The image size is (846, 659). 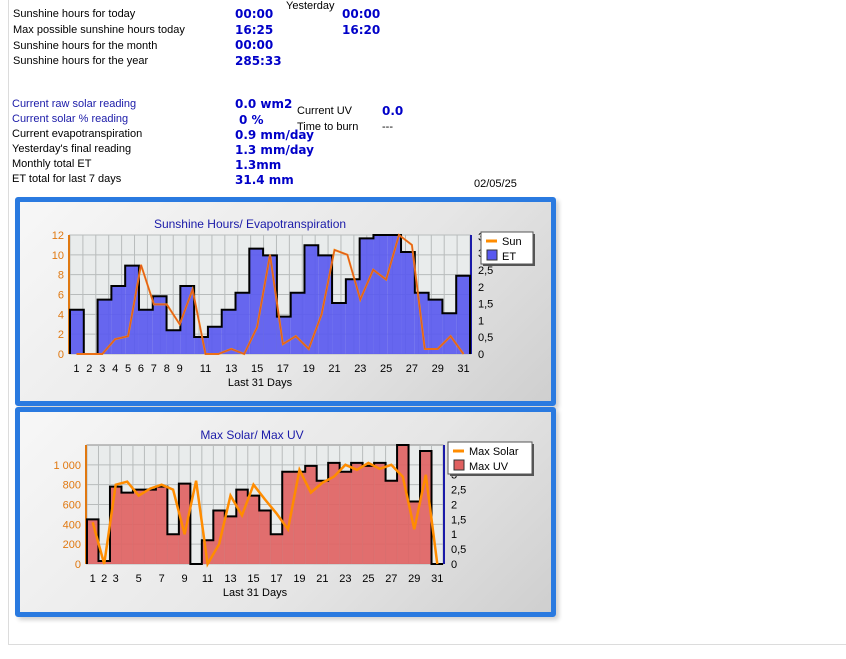 I want to click on frame-bottom-line, so click(x=427, y=644).